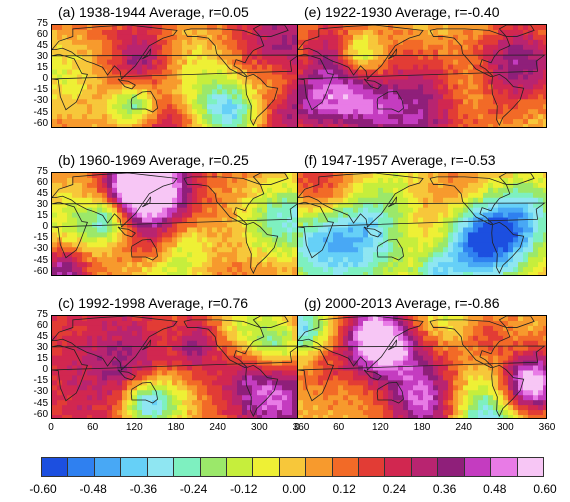  Describe the element at coordinates (495, 489) in the screenshot. I see `colorbar-label: 0.48` at that location.